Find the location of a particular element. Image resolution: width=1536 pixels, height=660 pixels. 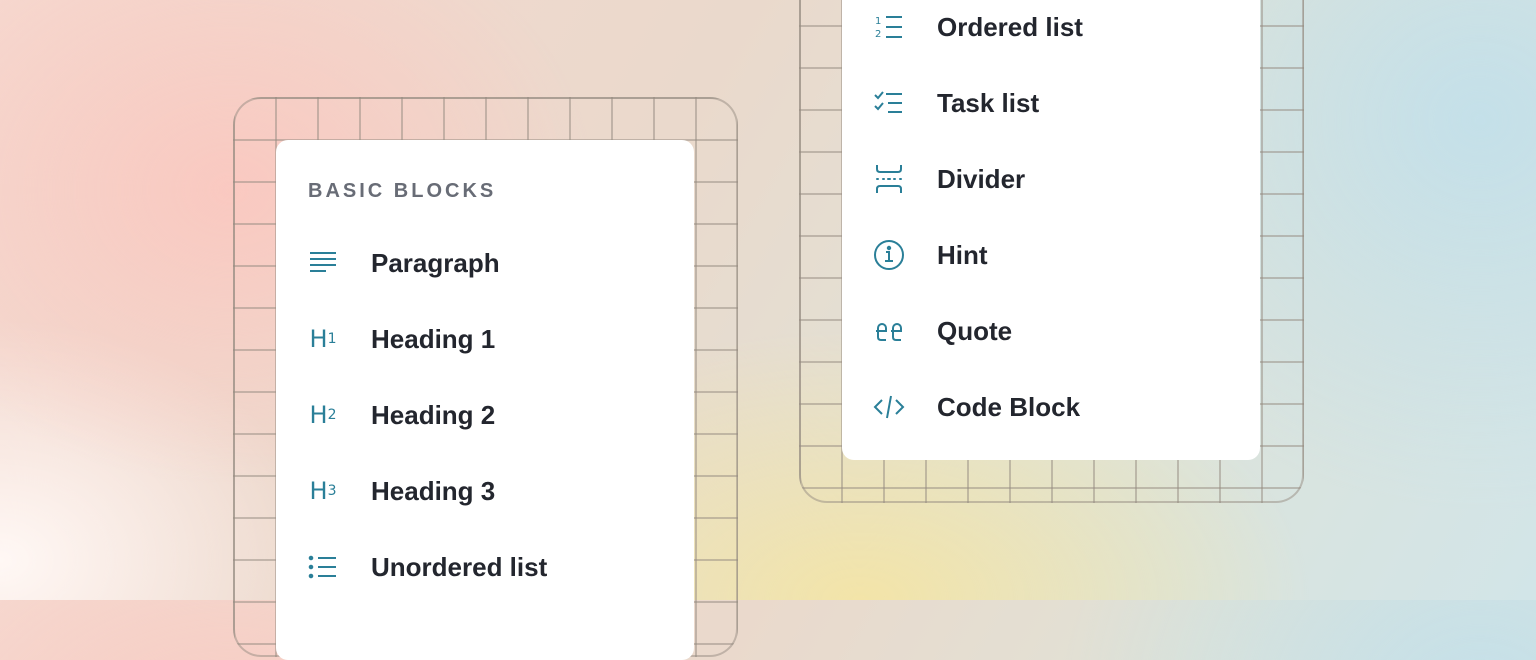

menu-item-label: Heading 3 is located at coordinates (433, 490).